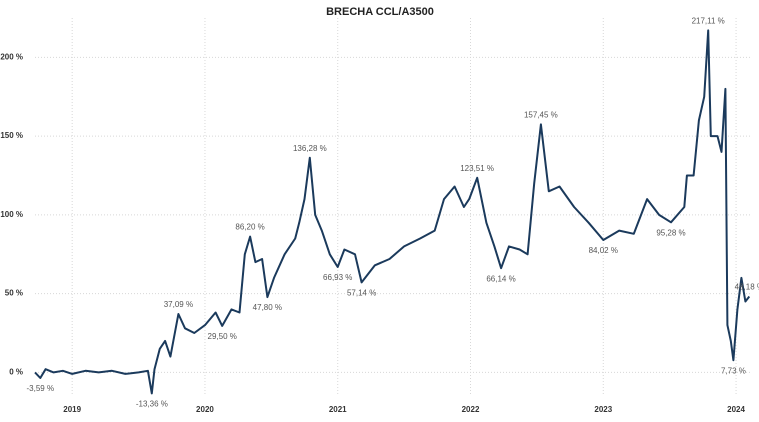 This screenshot has width=759, height=422. What do you see at coordinates (337, 277) in the screenshot?
I see `data-label: 66,93 %` at bounding box center [337, 277].